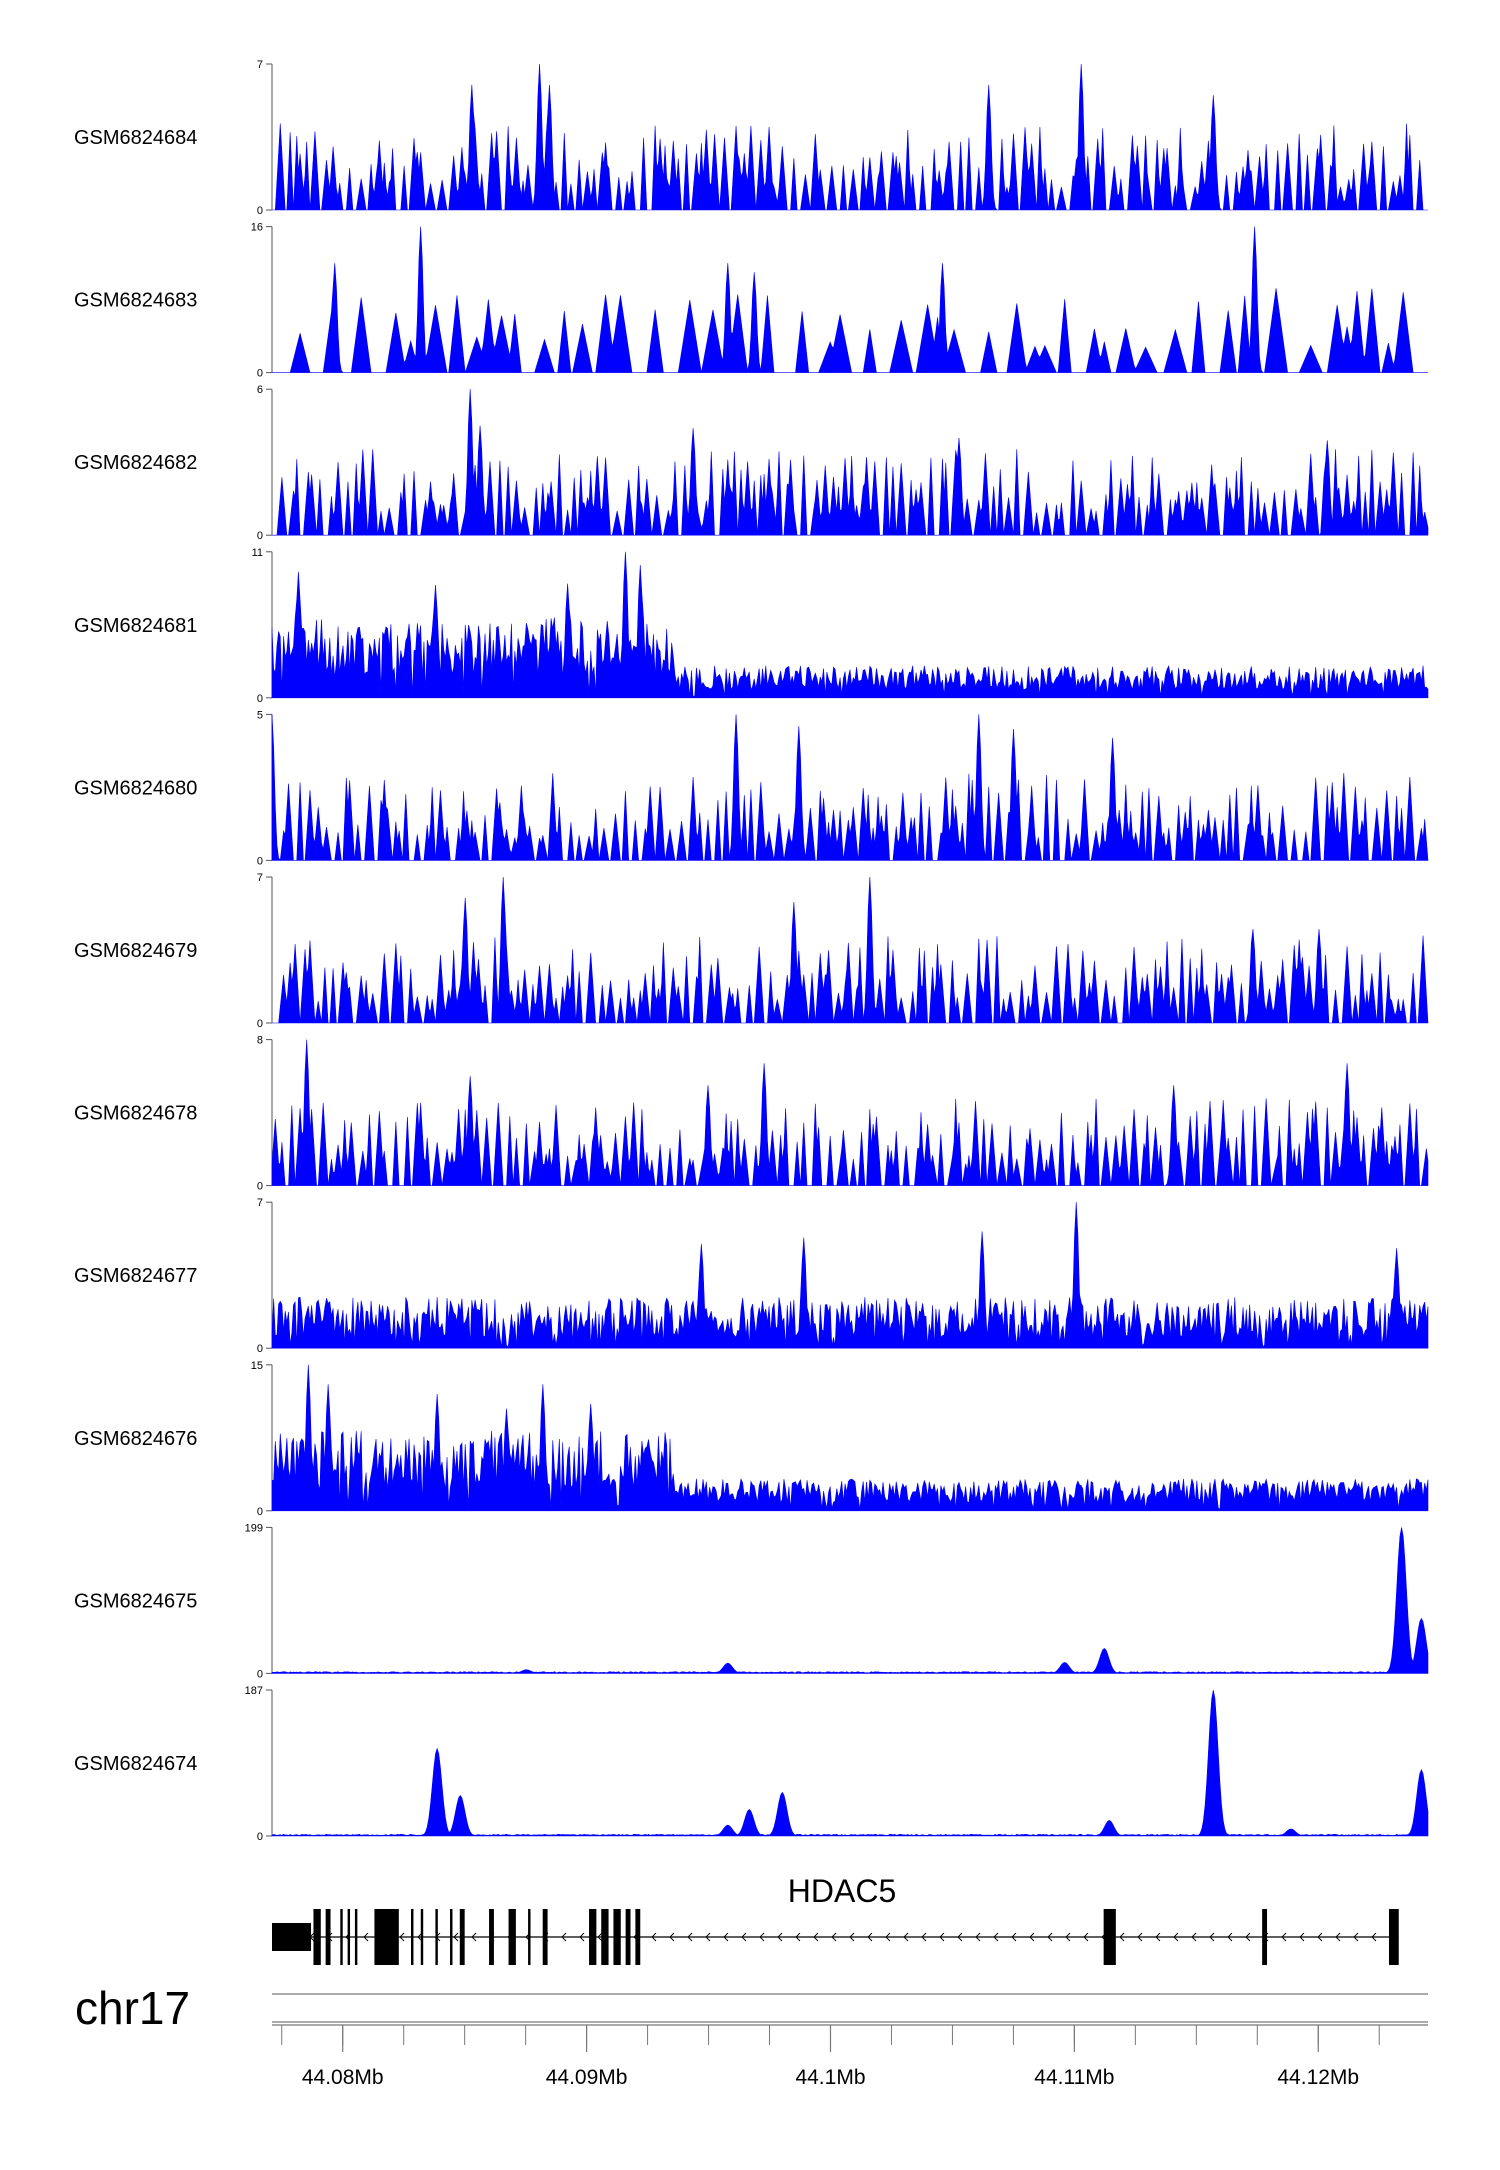 The width and height of the screenshot is (1500, 2170). Describe the element at coordinates (260, 715) in the screenshot. I see `y-max-label: 5` at that location.